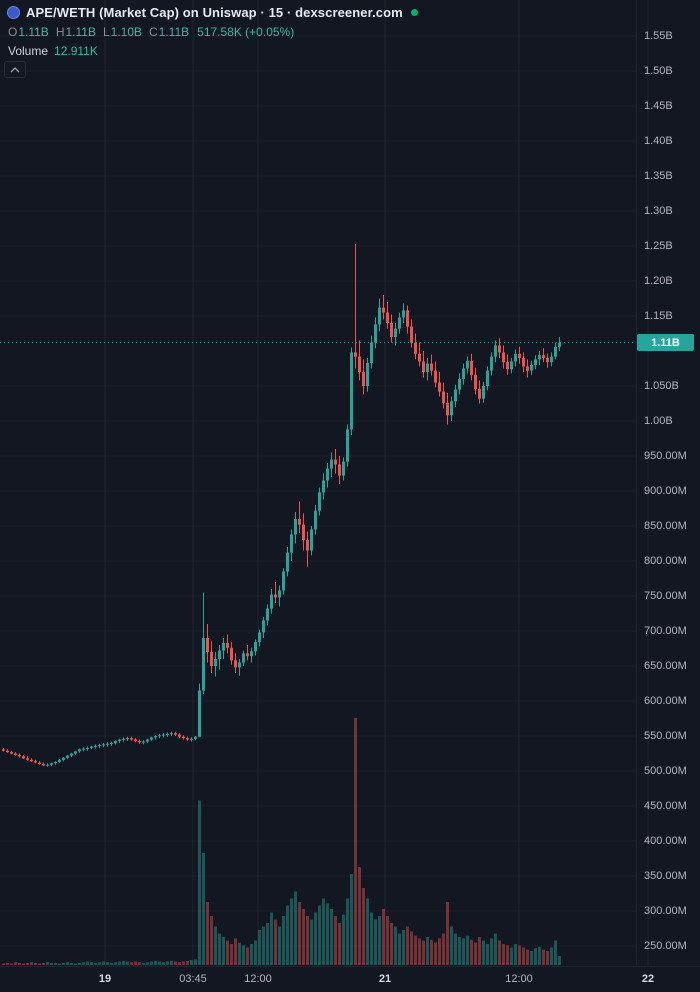 The image size is (700, 992). I want to click on change-value: 517.58K (+0.05%), so click(246, 32).